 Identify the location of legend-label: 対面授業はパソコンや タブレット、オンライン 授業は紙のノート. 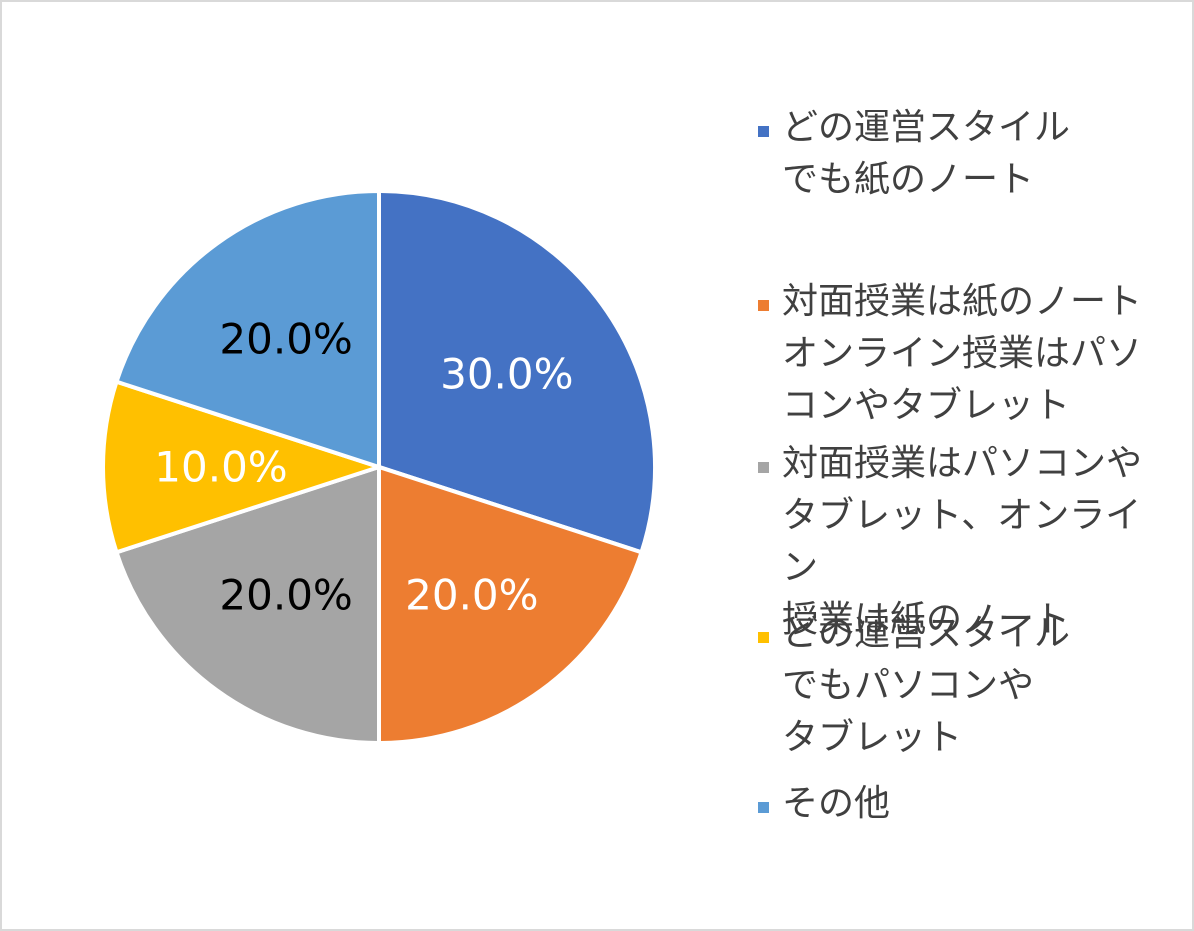
(962, 541).